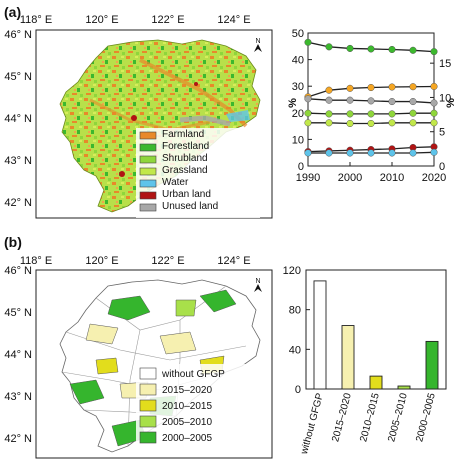  Describe the element at coordinates (18, 355) in the screenshot. I see `map-b-lat-label-2: 44° N` at that location.